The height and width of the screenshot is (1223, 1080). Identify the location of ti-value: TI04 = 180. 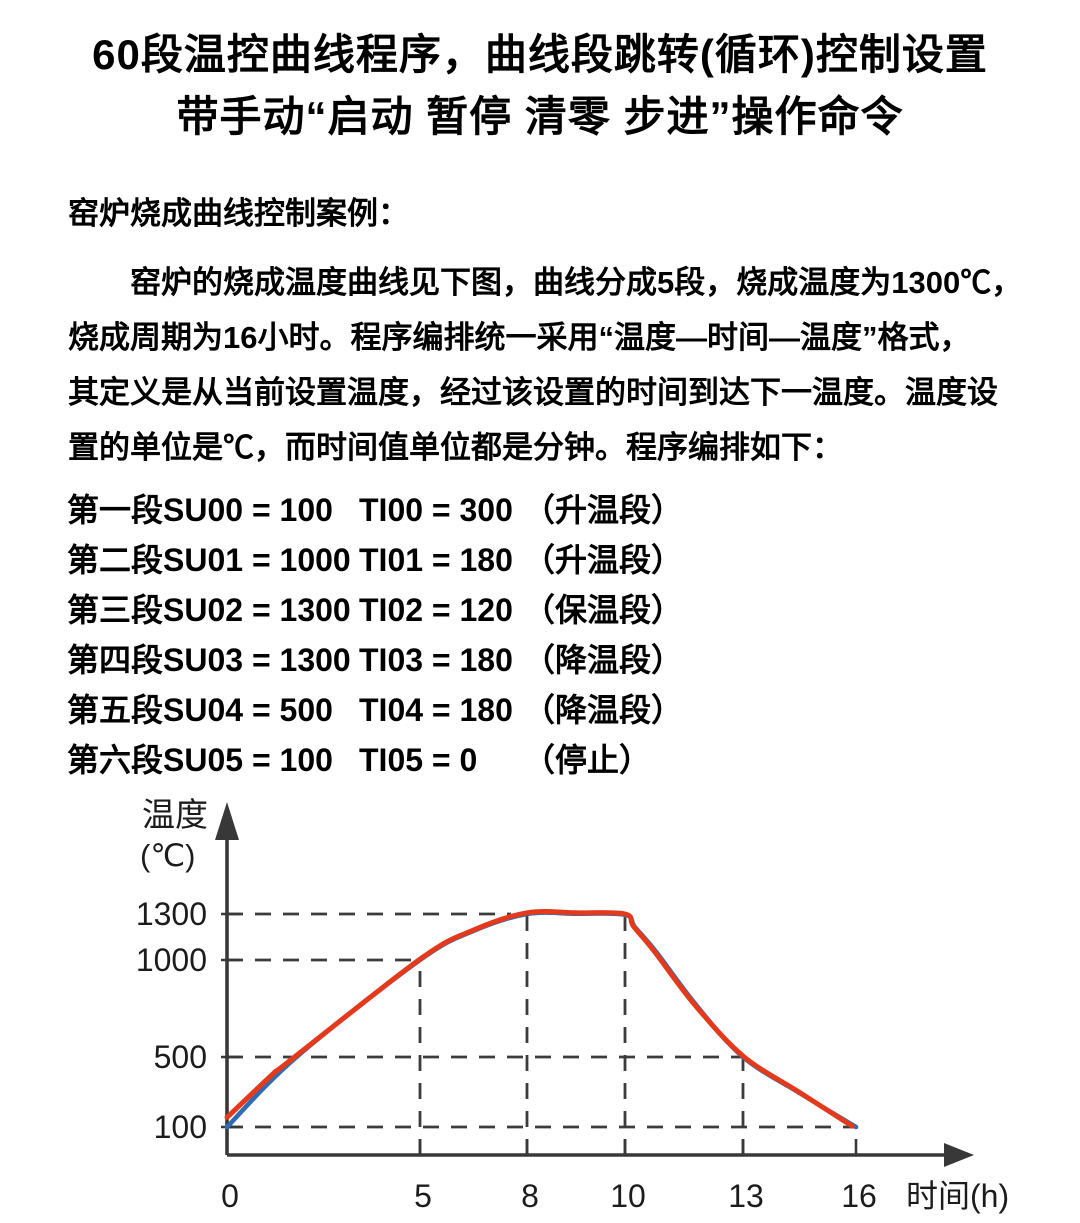
(436, 710).